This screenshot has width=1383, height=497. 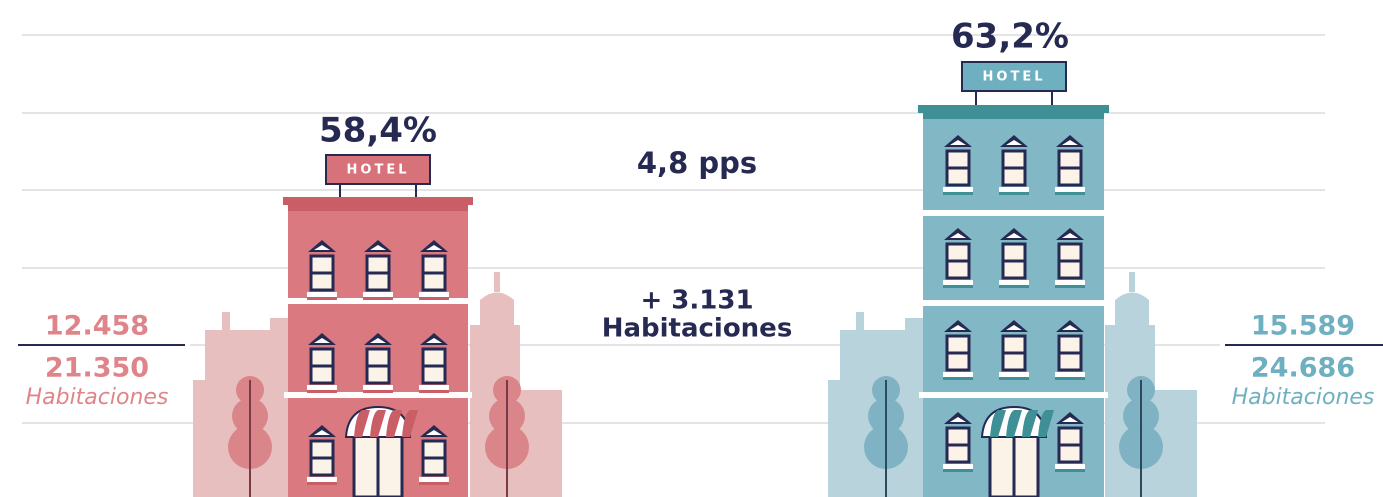 I want to click on right-trees, so click(x=1013, y=436).